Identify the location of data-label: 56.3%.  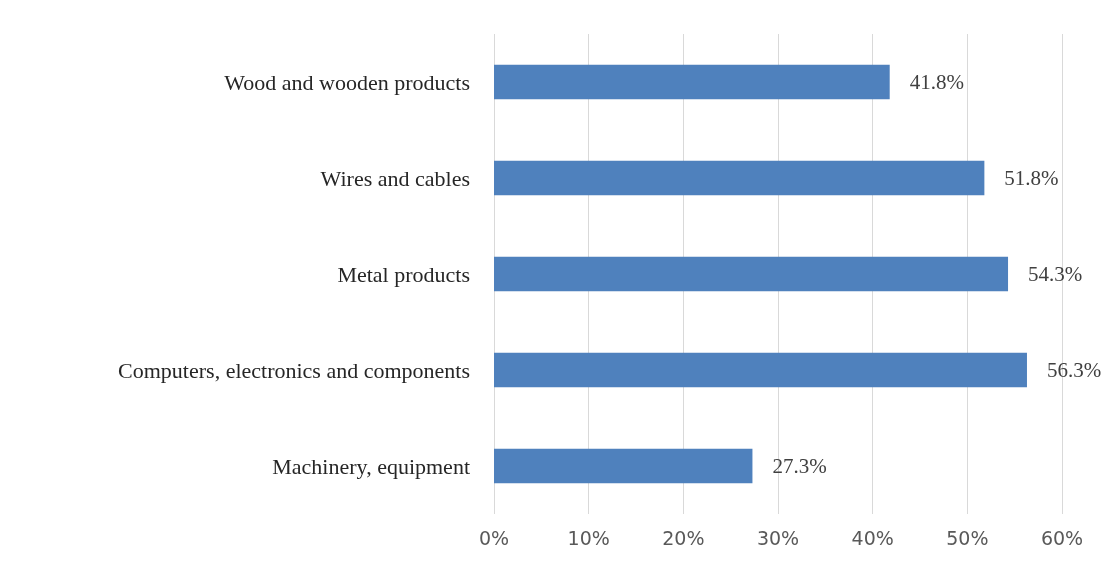
(1074, 370).